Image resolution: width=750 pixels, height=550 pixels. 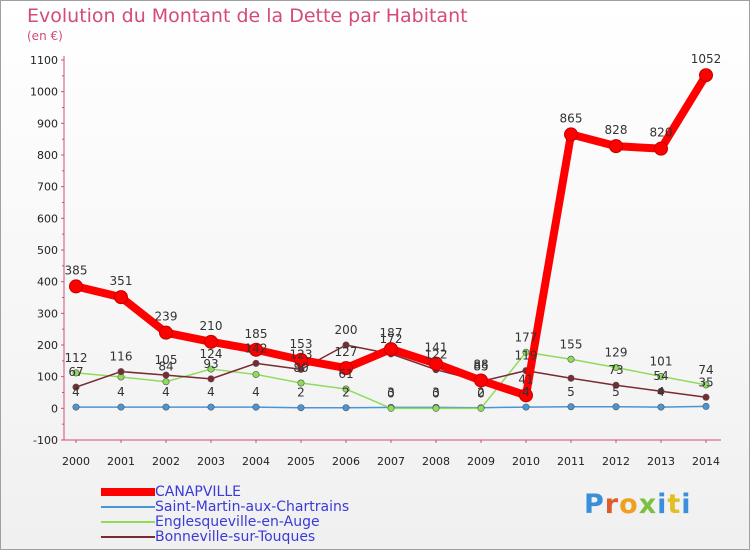 What do you see at coordinates (616, 352) in the screenshot?
I see `data-label-2: 129` at bounding box center [616, 352].